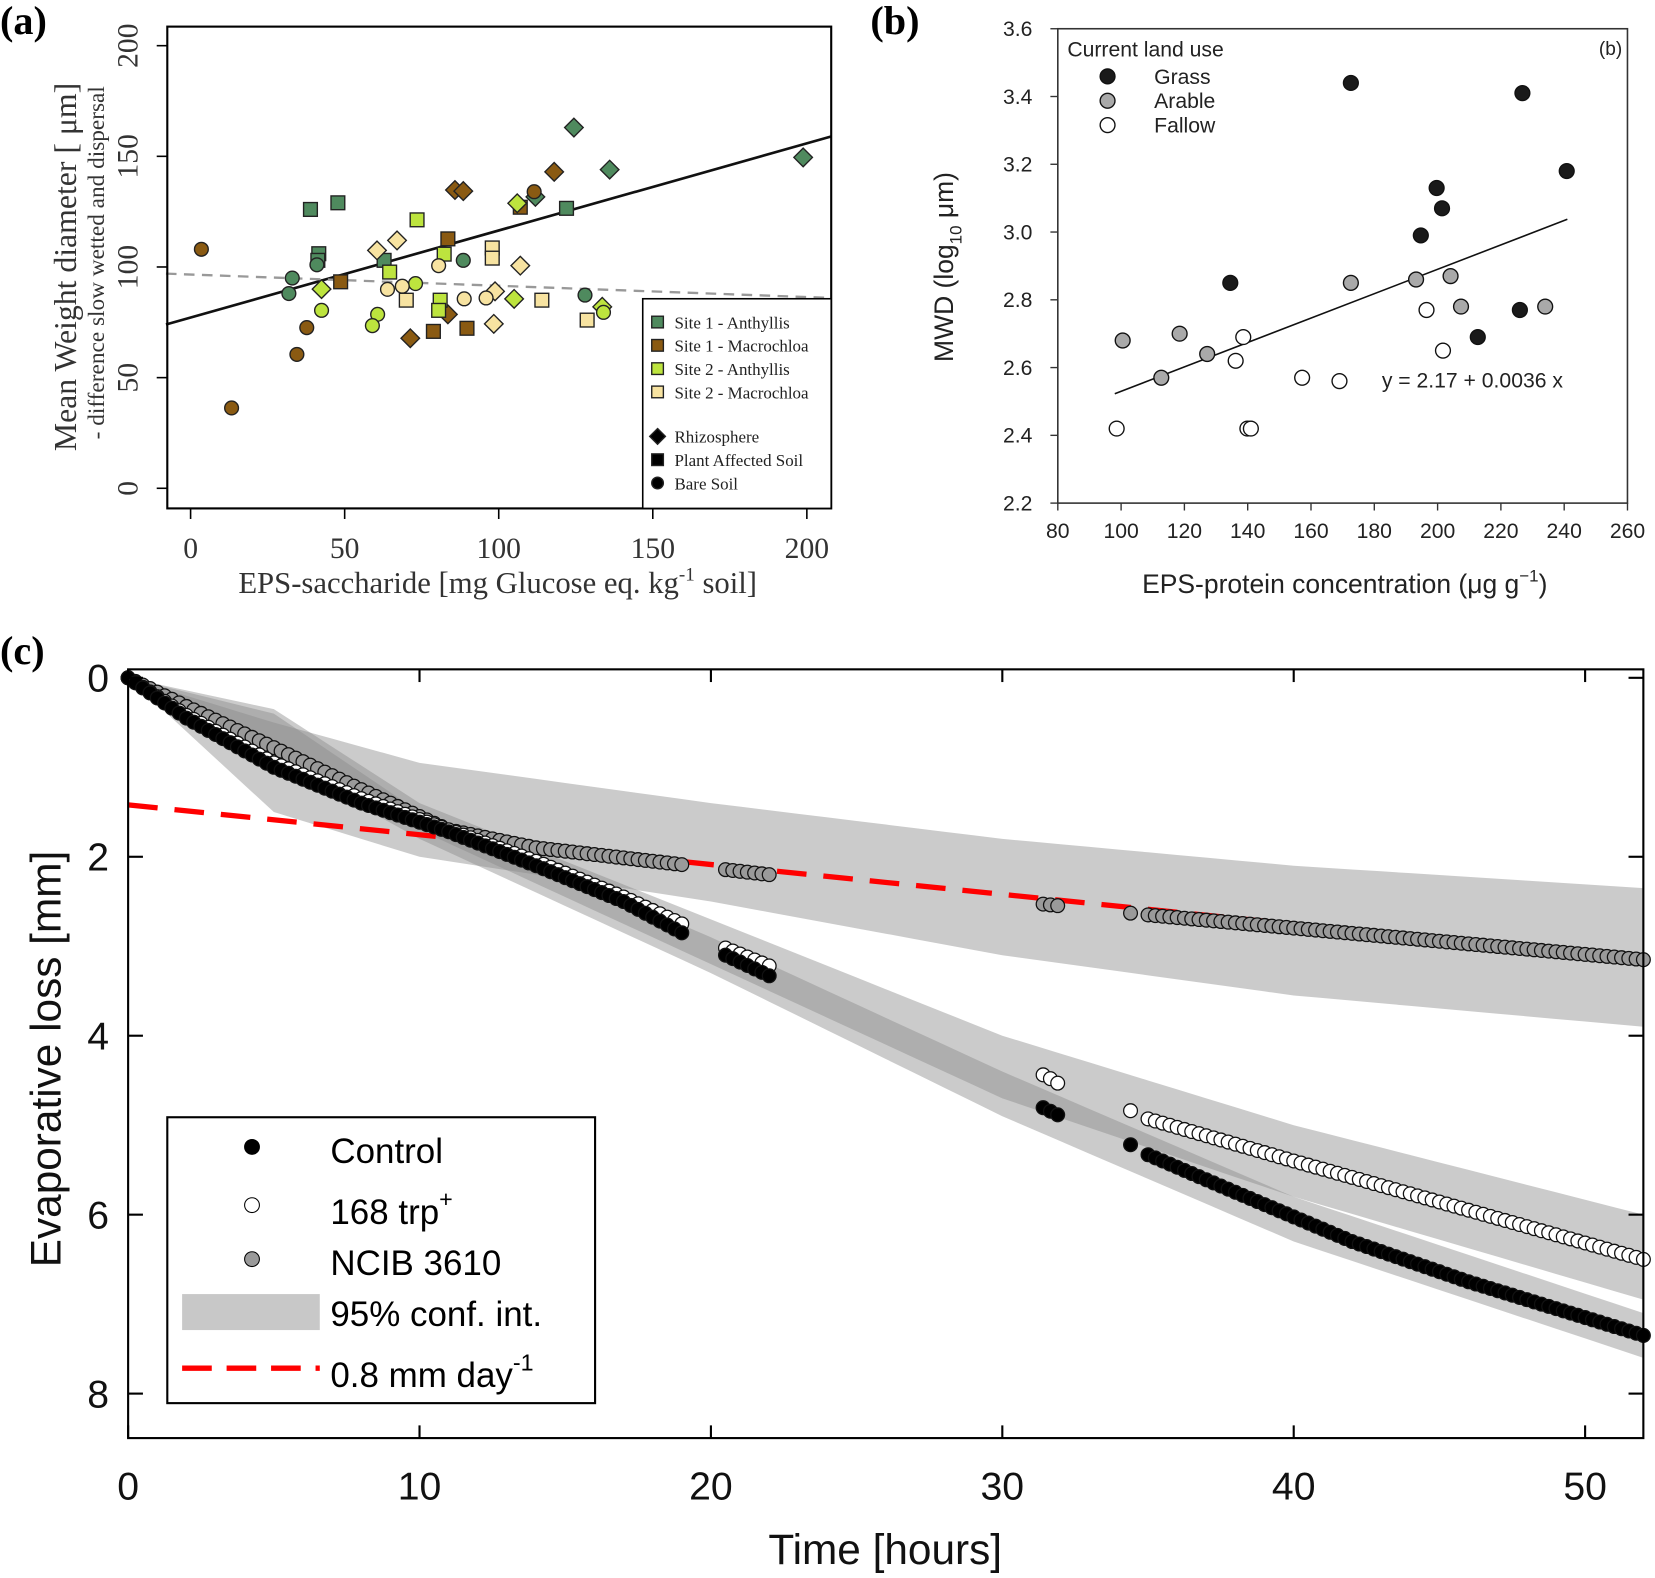 This screenshot has width=1655, height=1578. Describe the element at coordinates (1302, 377) in the screenshot. I see `data-point-fallow` at that location.